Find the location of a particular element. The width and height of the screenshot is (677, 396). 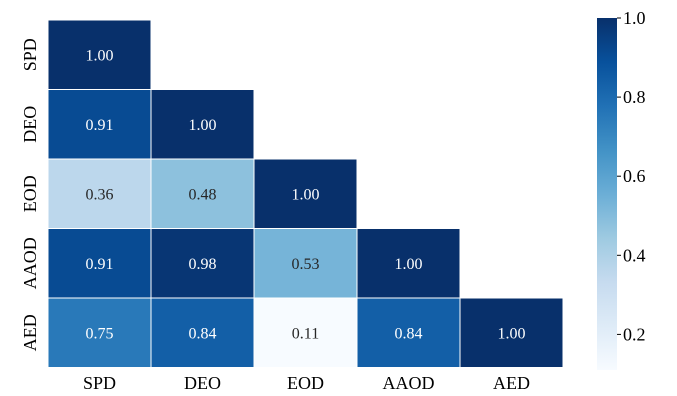

y-tick-label: AED is located at coordinates (30, 332).